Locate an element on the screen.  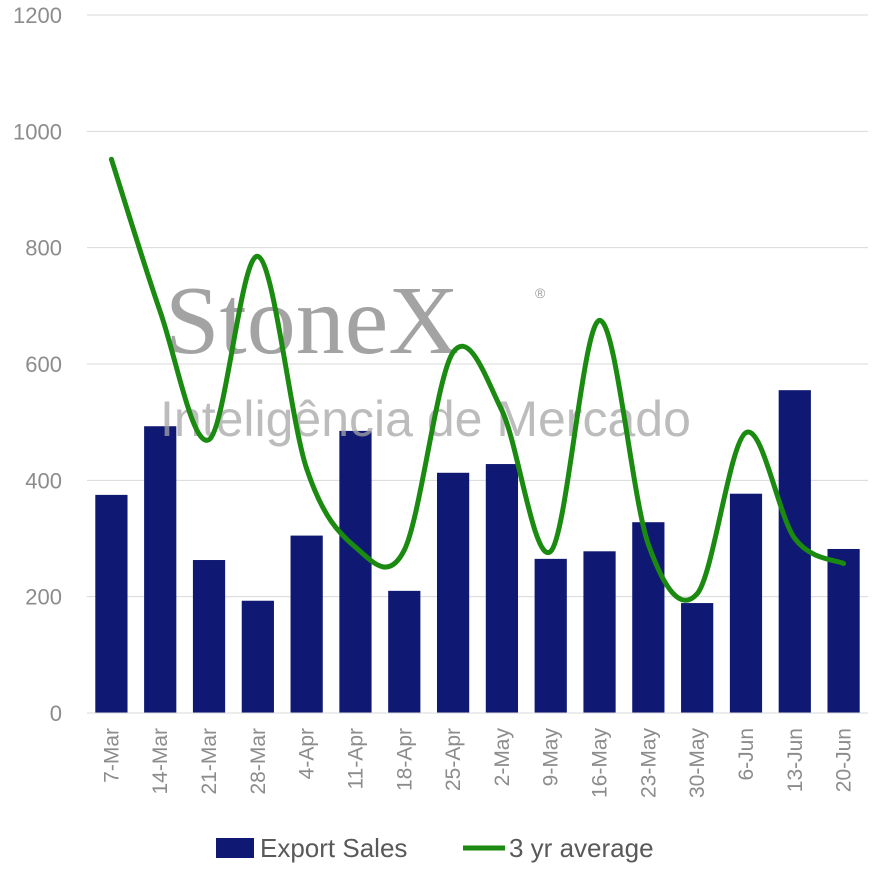
bar-export-sales-14-Mar is located at coordinates (160, 569).